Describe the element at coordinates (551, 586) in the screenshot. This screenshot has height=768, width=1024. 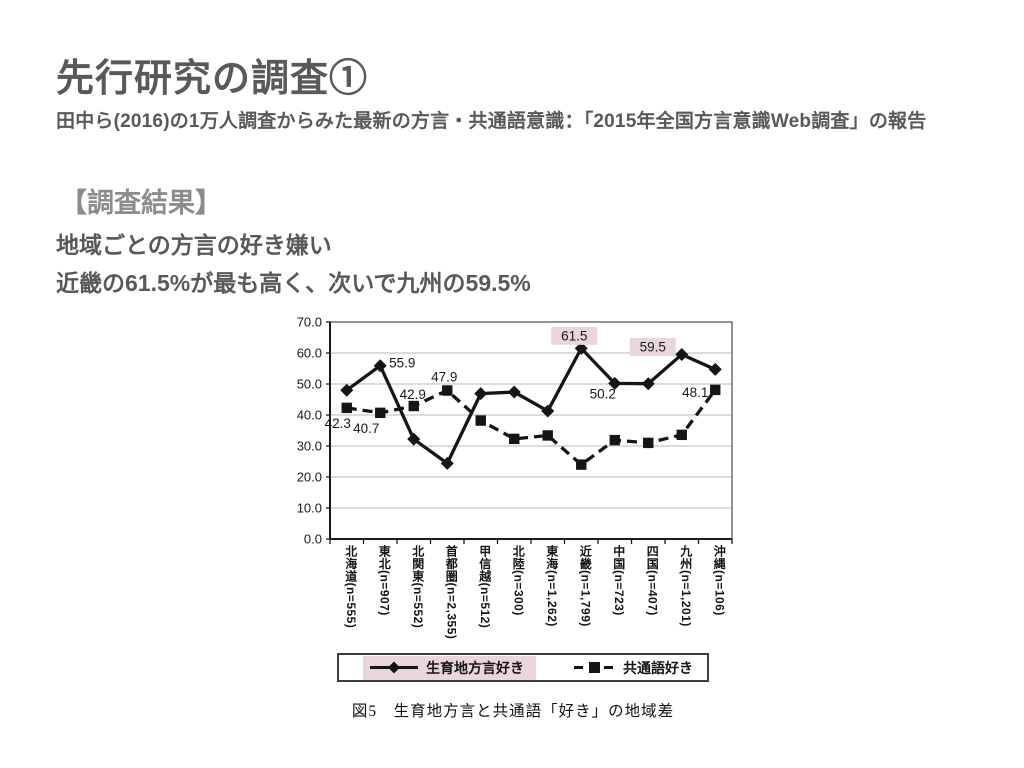
I see `x-axis-label: 東海(n=1,262)` at that location.